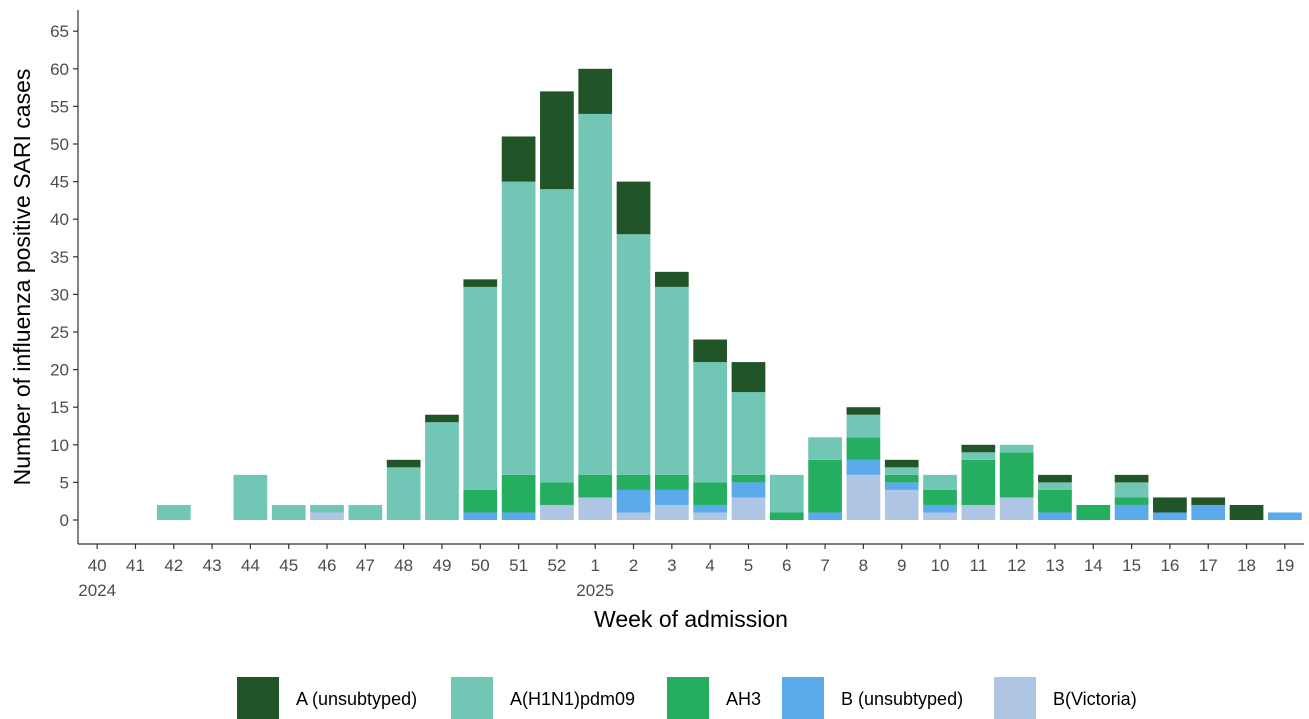 This screenshot has height=719, width=1309. What do you see at coordinates (59, 332) in the screenshot?
I see `y-tick-label: 25` at bounding box center [59, 332].